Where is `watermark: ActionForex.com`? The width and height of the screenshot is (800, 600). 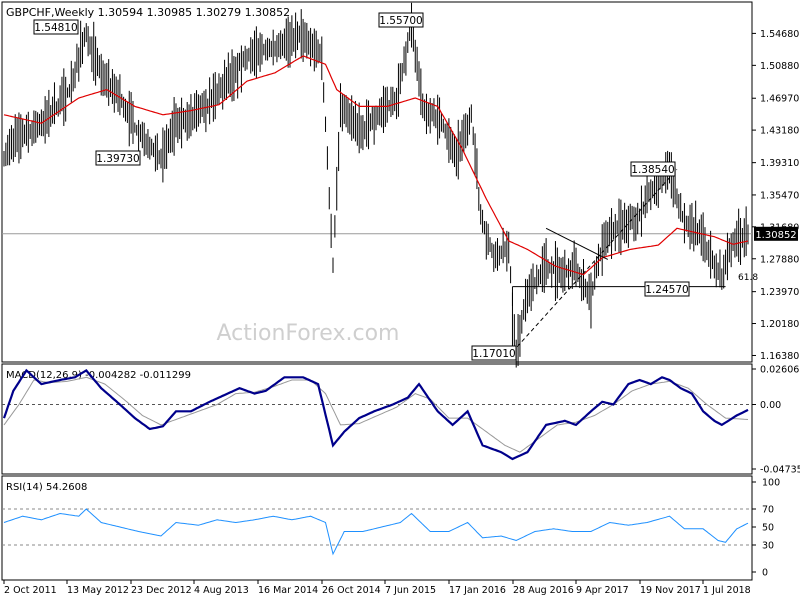 watermark: ActionForex.com is located at coordinates (308, 333).